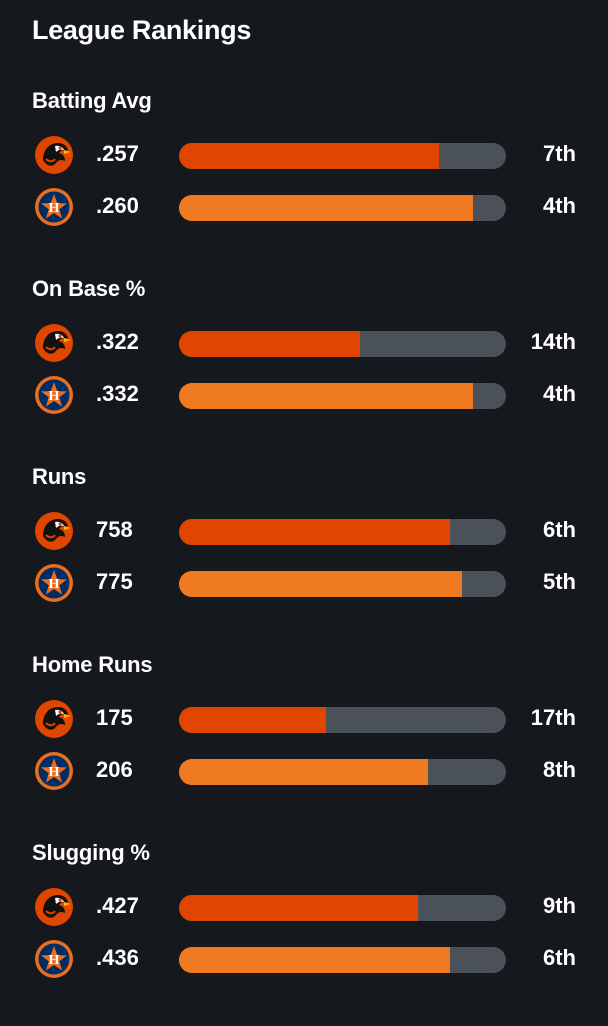  Describe the element at coordinates (142, 30) in the screenshot. I see `page-title: League Rankings` at that location.